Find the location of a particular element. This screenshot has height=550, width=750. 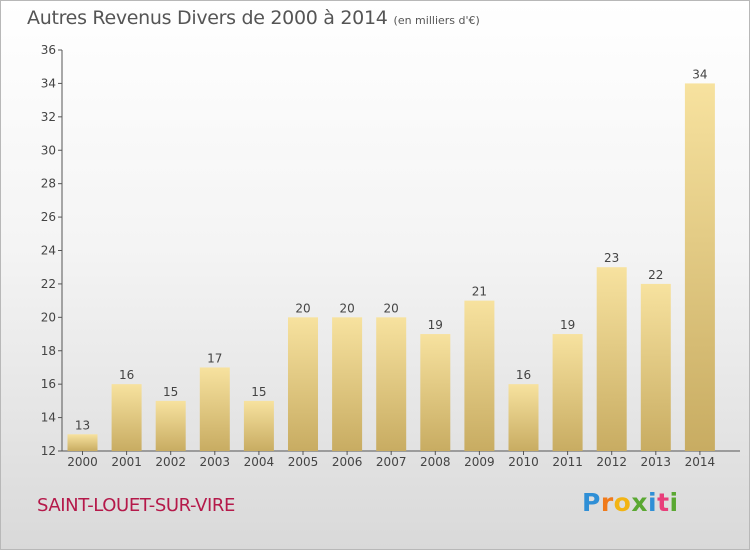

data-label: 21 is located at coordinates (479, 292).